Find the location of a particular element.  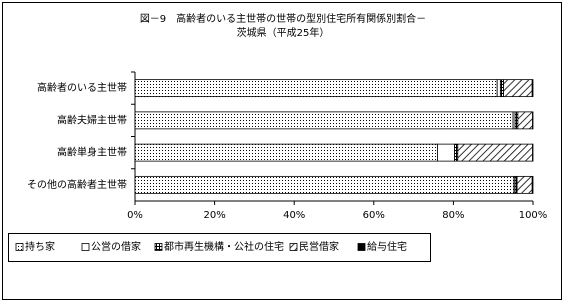

legend-label: 民営借家 is located at coordinates (319, 246).